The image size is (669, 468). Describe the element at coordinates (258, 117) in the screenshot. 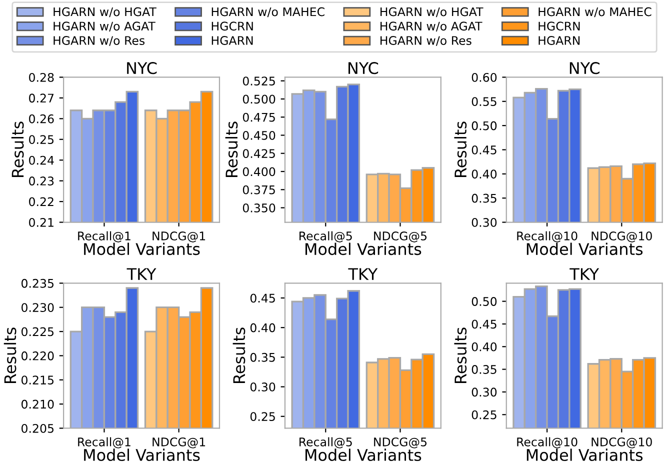

I see `y-tick-label: 0.475` at that location.